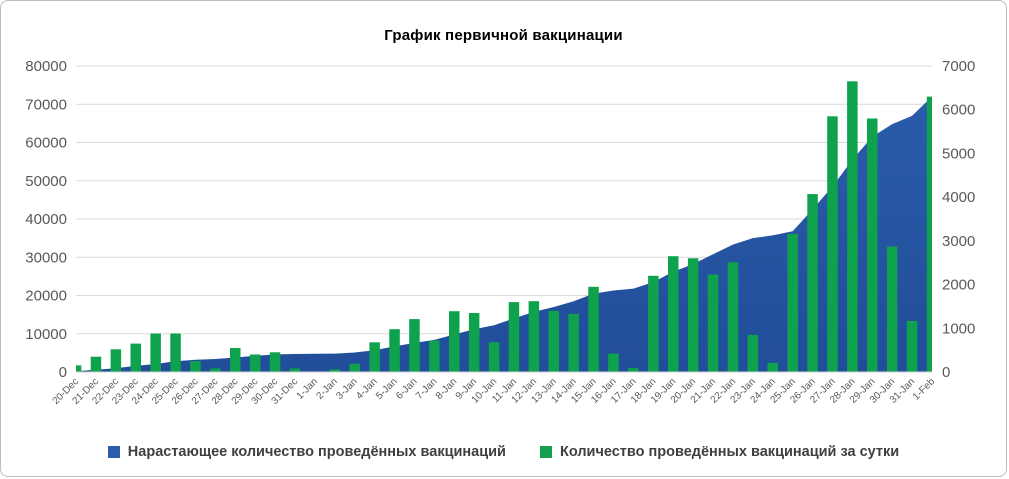 The height and width of the screenshot is (479, 1009). I want to click on daily-bar-12-Jan, so click(534, 336).